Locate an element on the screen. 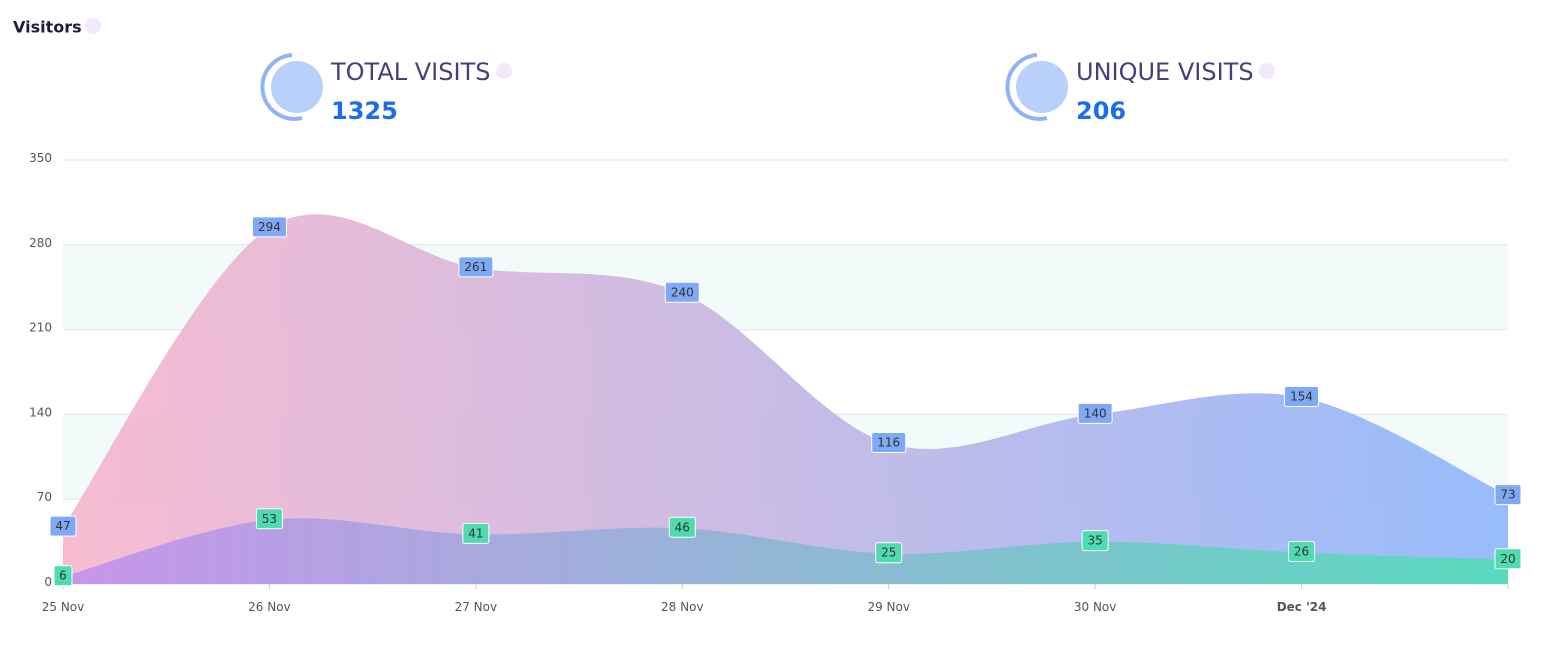 This screenshot has width=1544, height=661. data-label-text: 47 is located at coordinates (62, 526).